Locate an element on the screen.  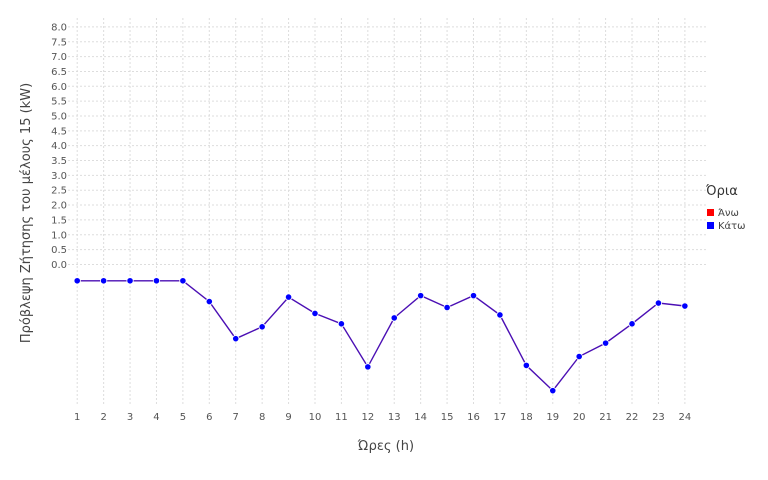
x-axis-title: Ώρες (h) is located at coordinates (385, 446).